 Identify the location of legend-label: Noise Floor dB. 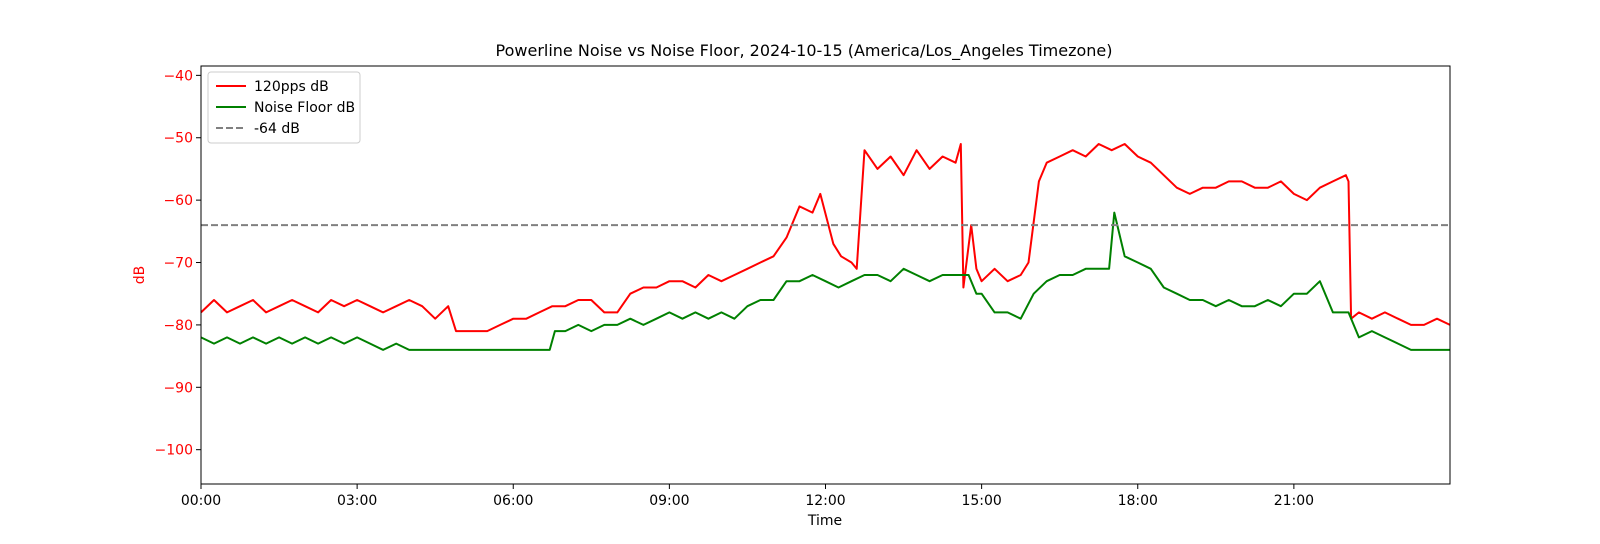
(304, 108).